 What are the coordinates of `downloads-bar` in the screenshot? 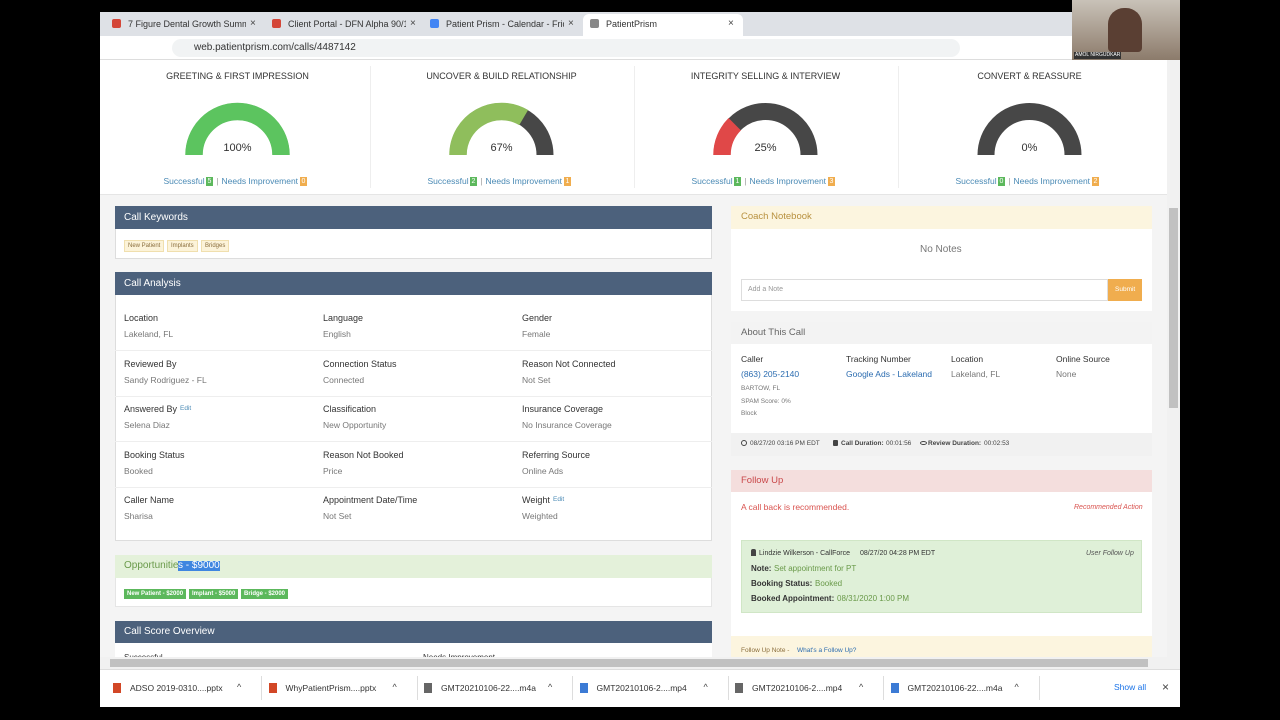 It's located at (640, 688).